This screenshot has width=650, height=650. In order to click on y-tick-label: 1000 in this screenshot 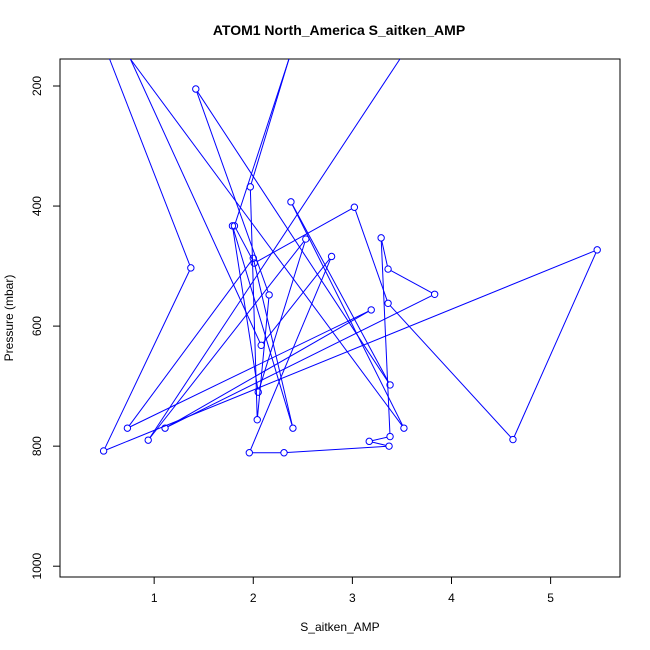, I will do `click(37, 566)`.